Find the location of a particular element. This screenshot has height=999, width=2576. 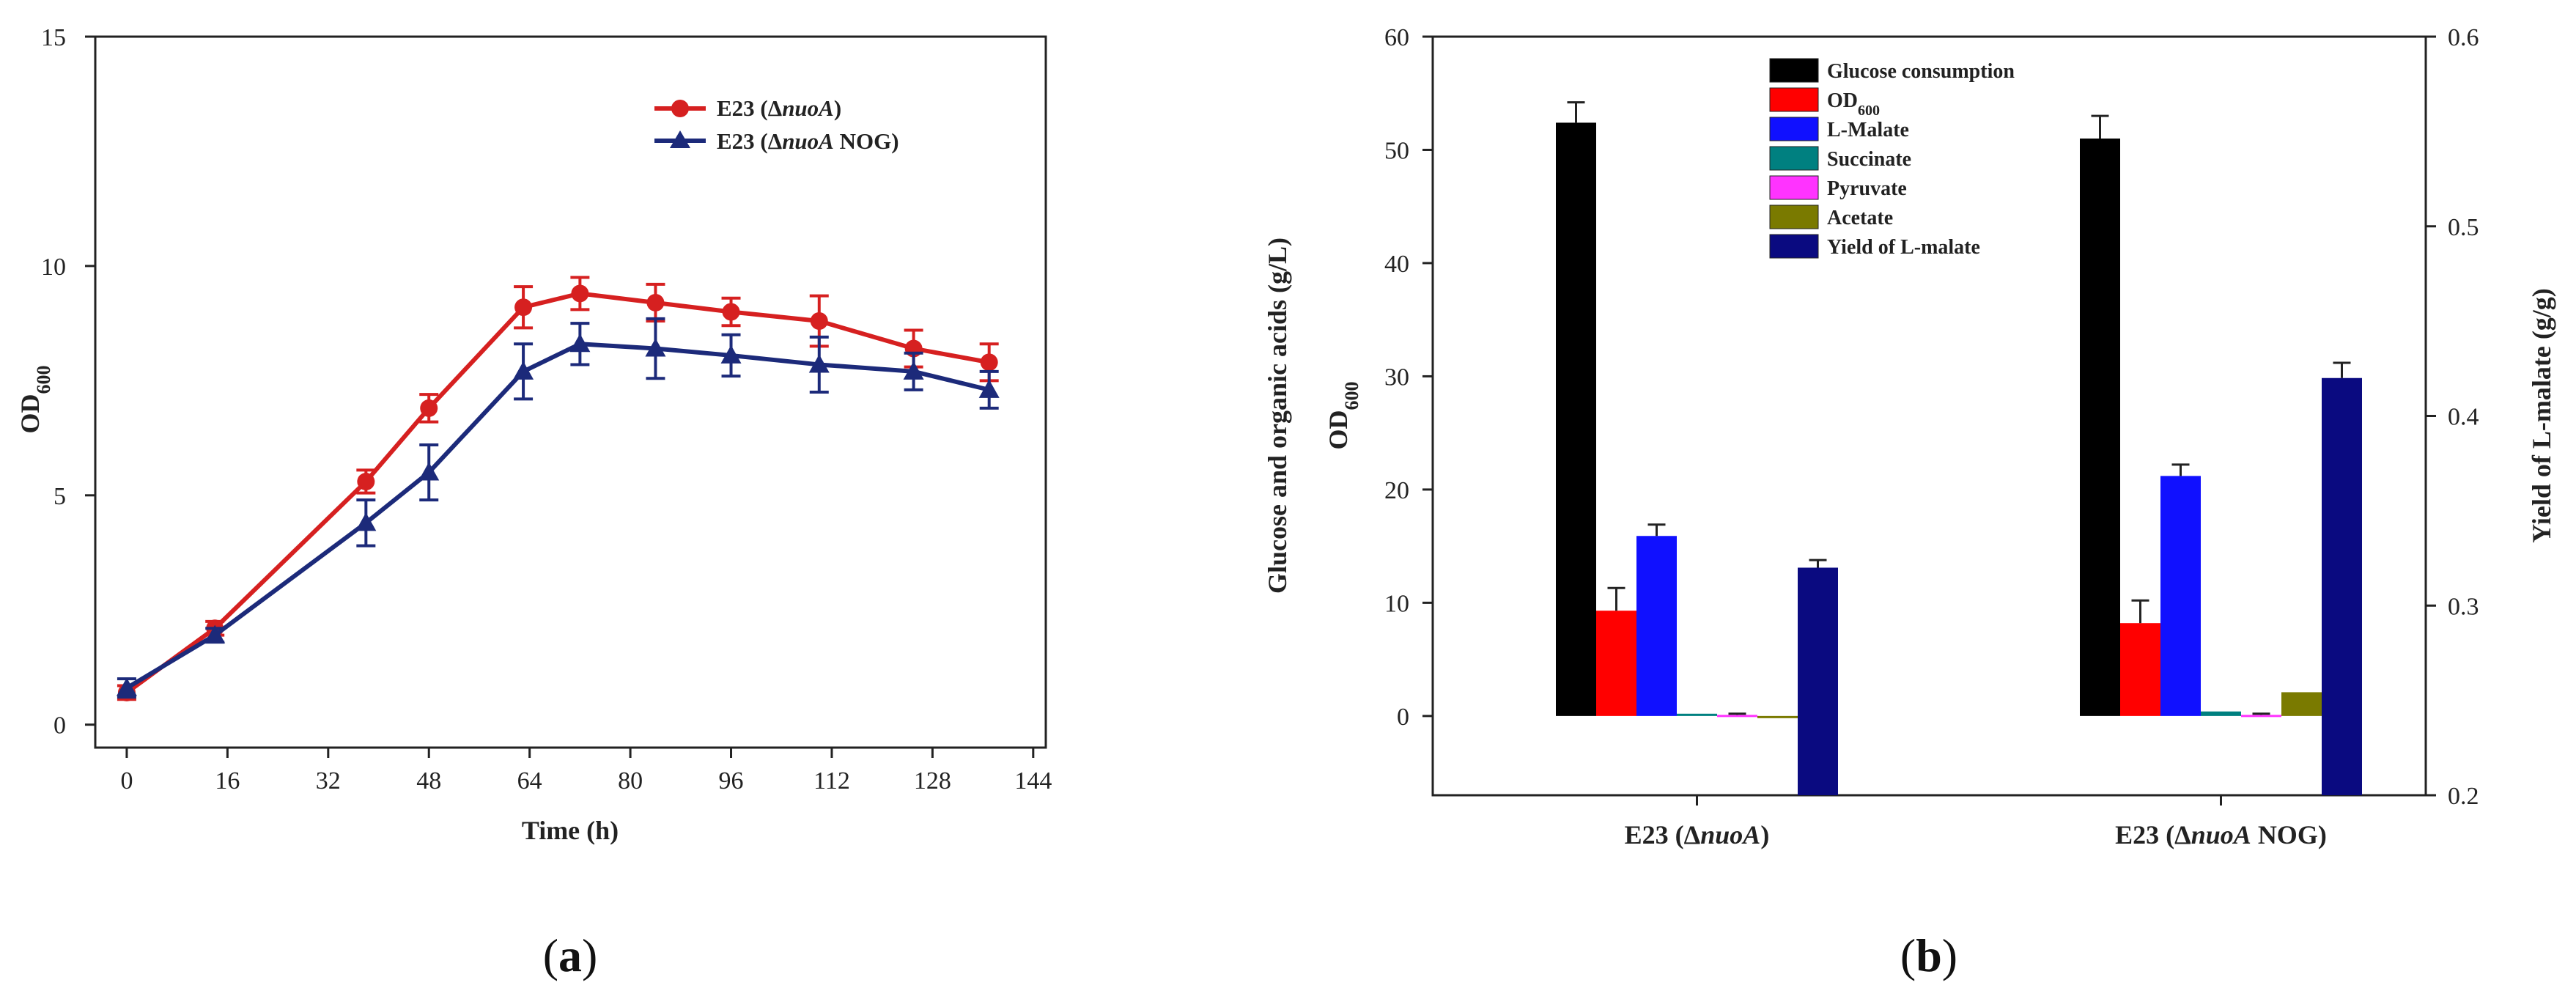

legend-label-b-0: Glucose consumption is located at coordinates (1921, 71).